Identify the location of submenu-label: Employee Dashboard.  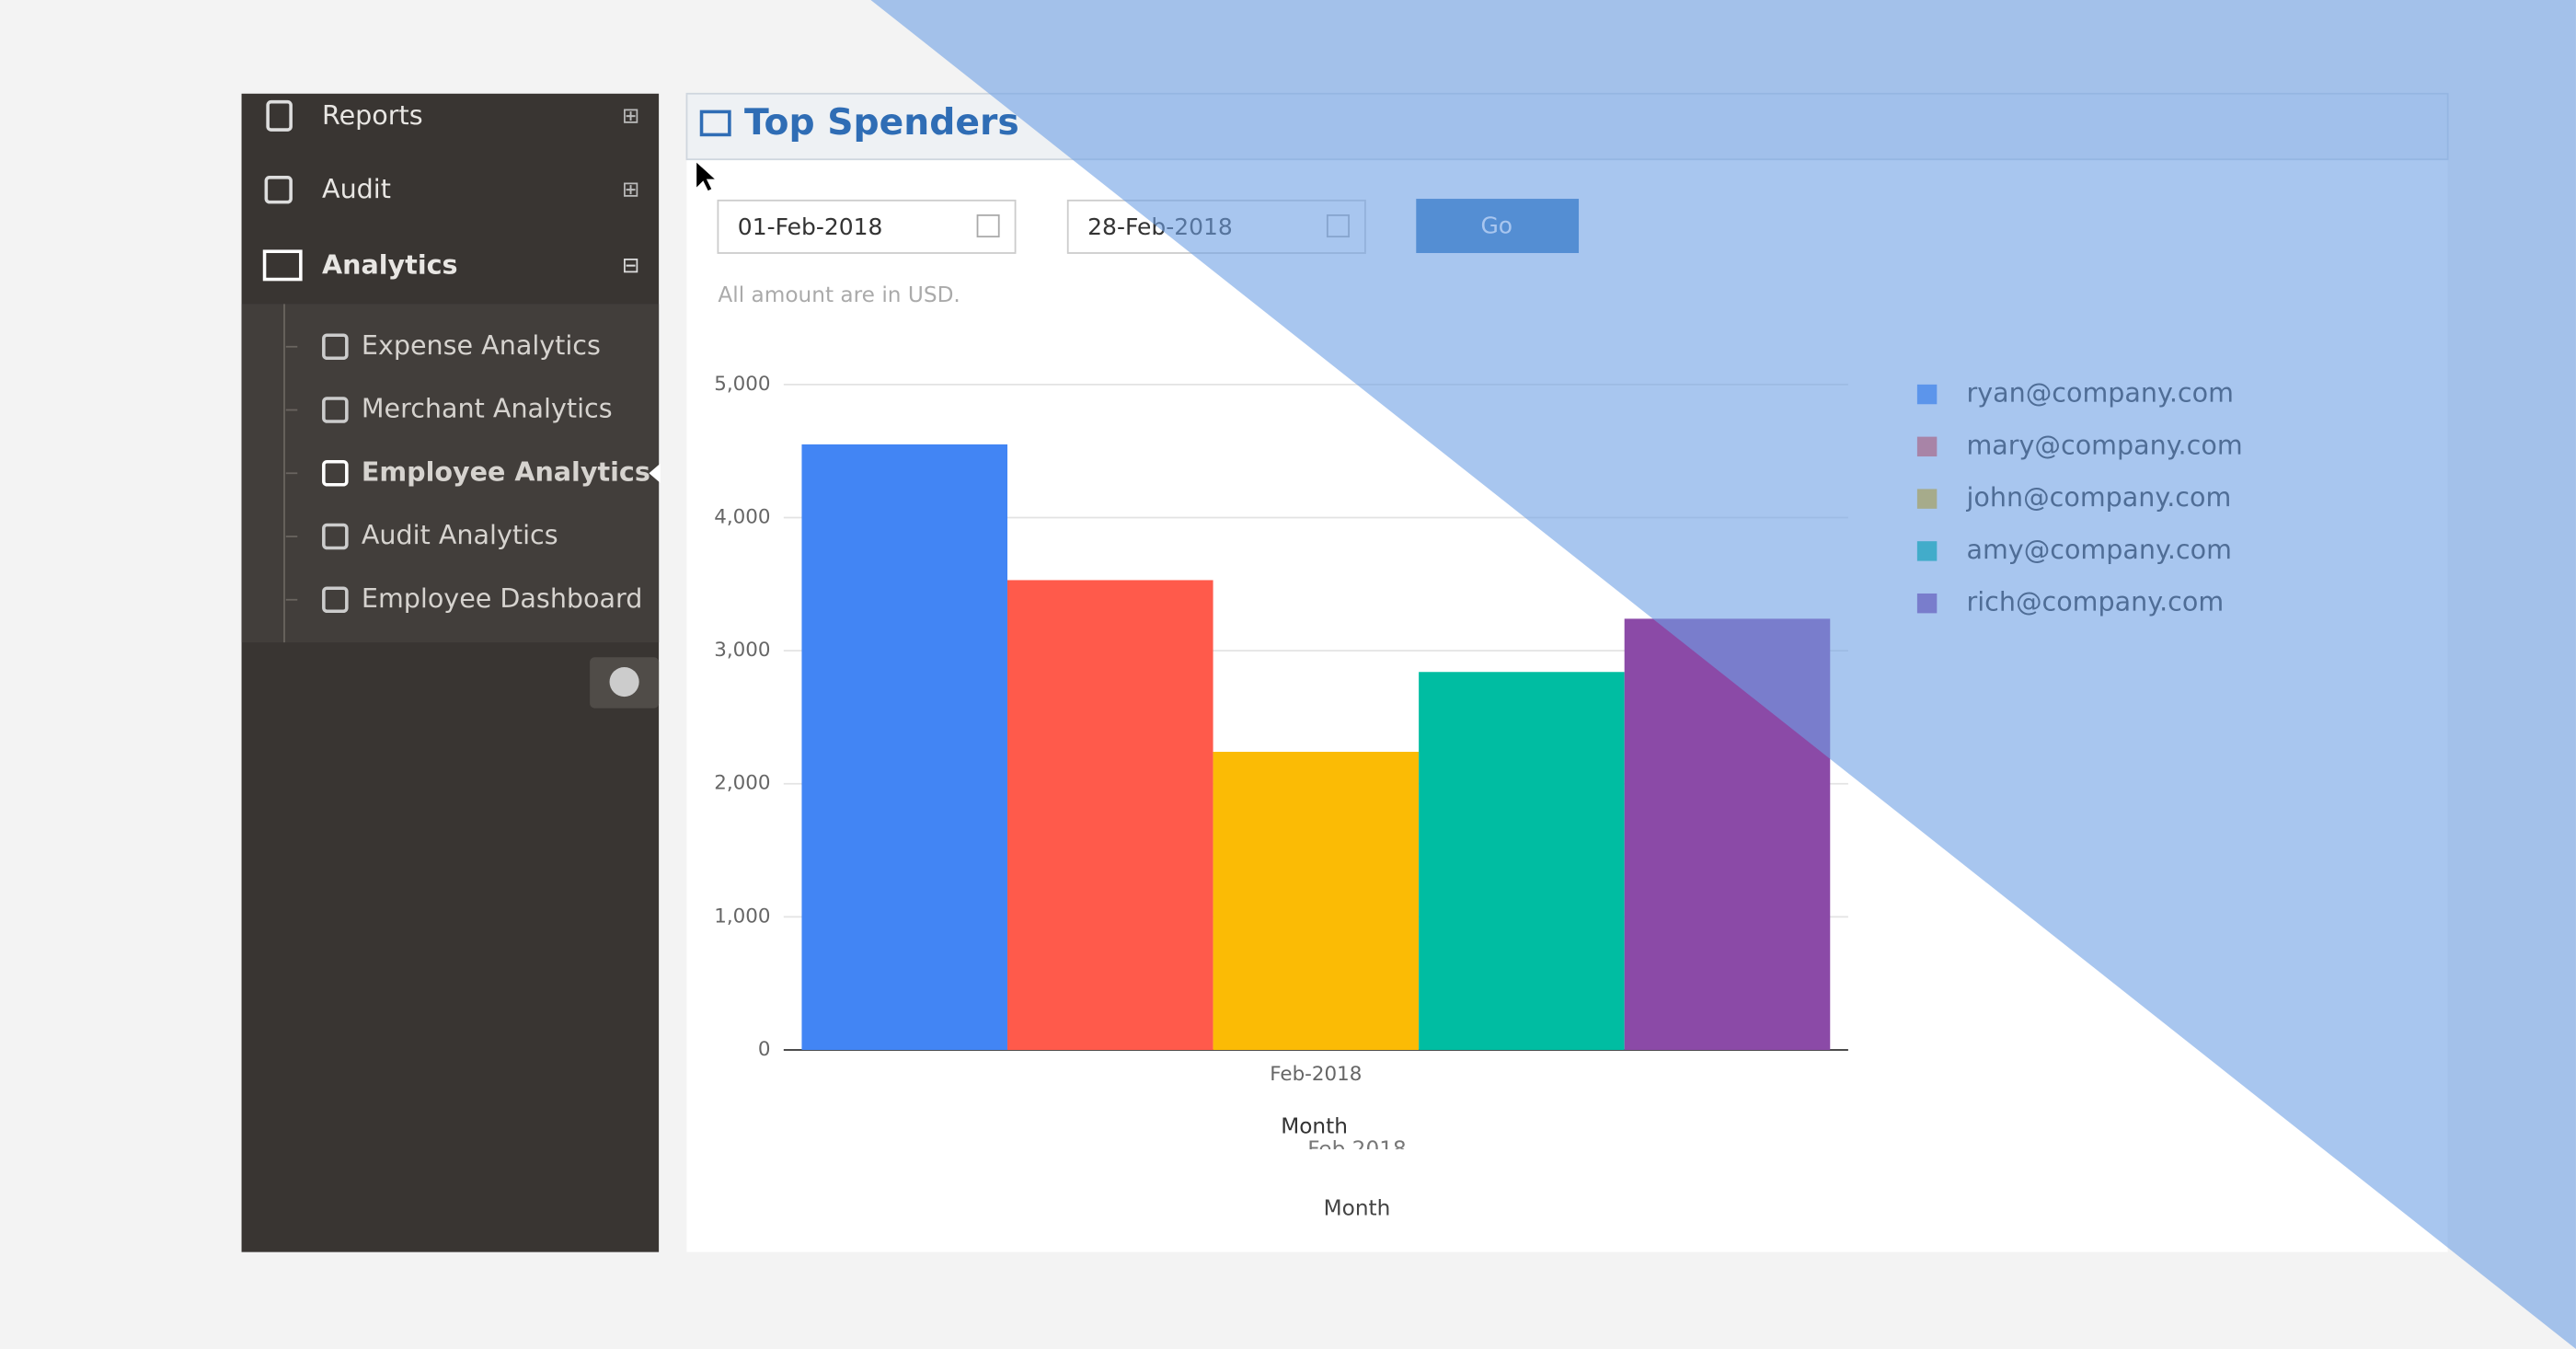
(502, 598).